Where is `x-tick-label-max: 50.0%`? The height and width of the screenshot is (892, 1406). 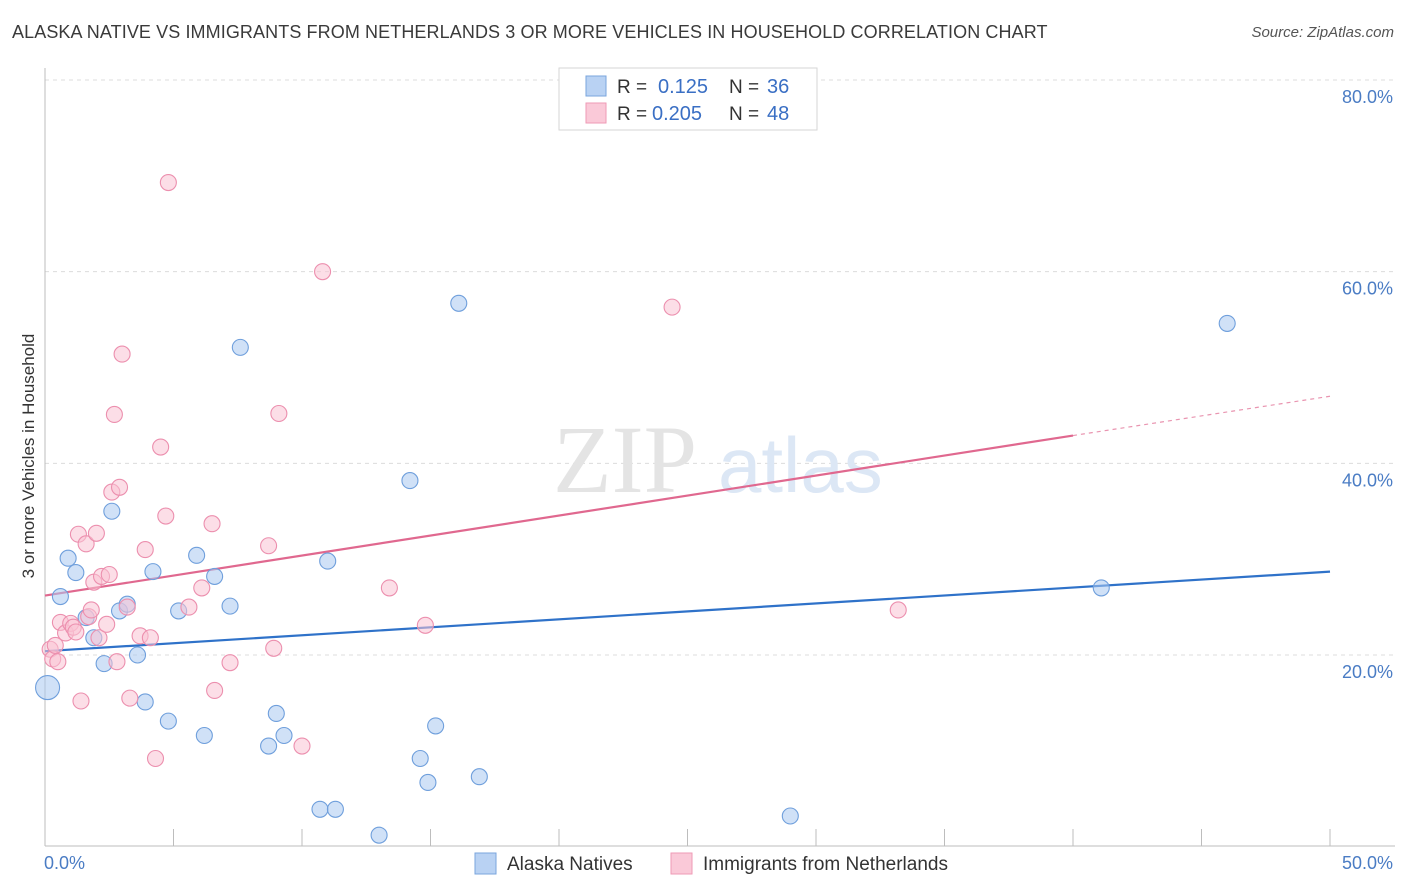
x-tick-label-max: 50.0% is located at coordinates (1367, 863).